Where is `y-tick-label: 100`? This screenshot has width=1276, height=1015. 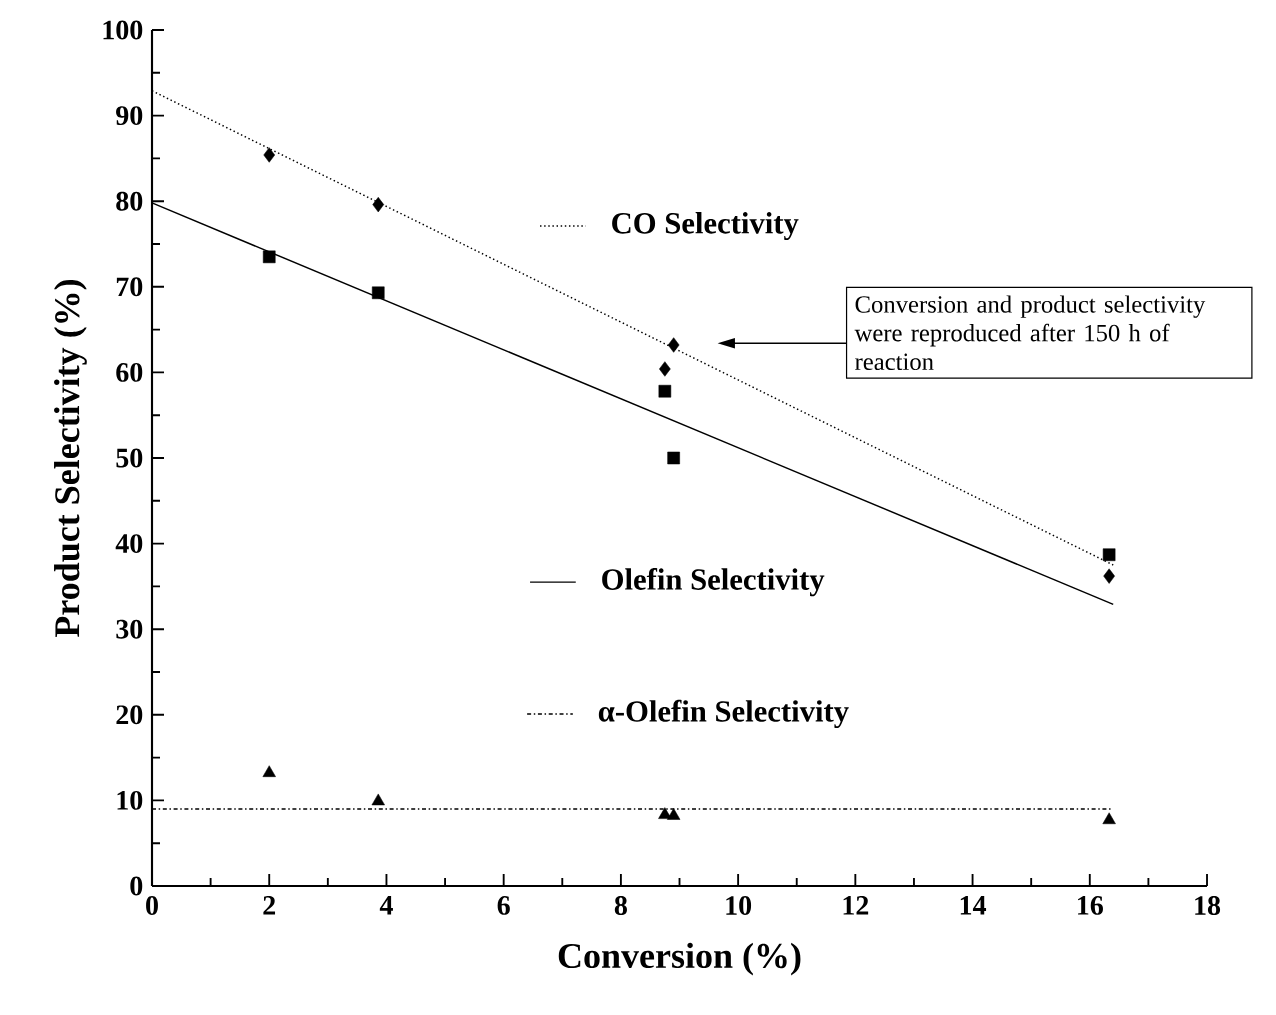 y-tick-label: 100 is located at coordinates (123, 30).